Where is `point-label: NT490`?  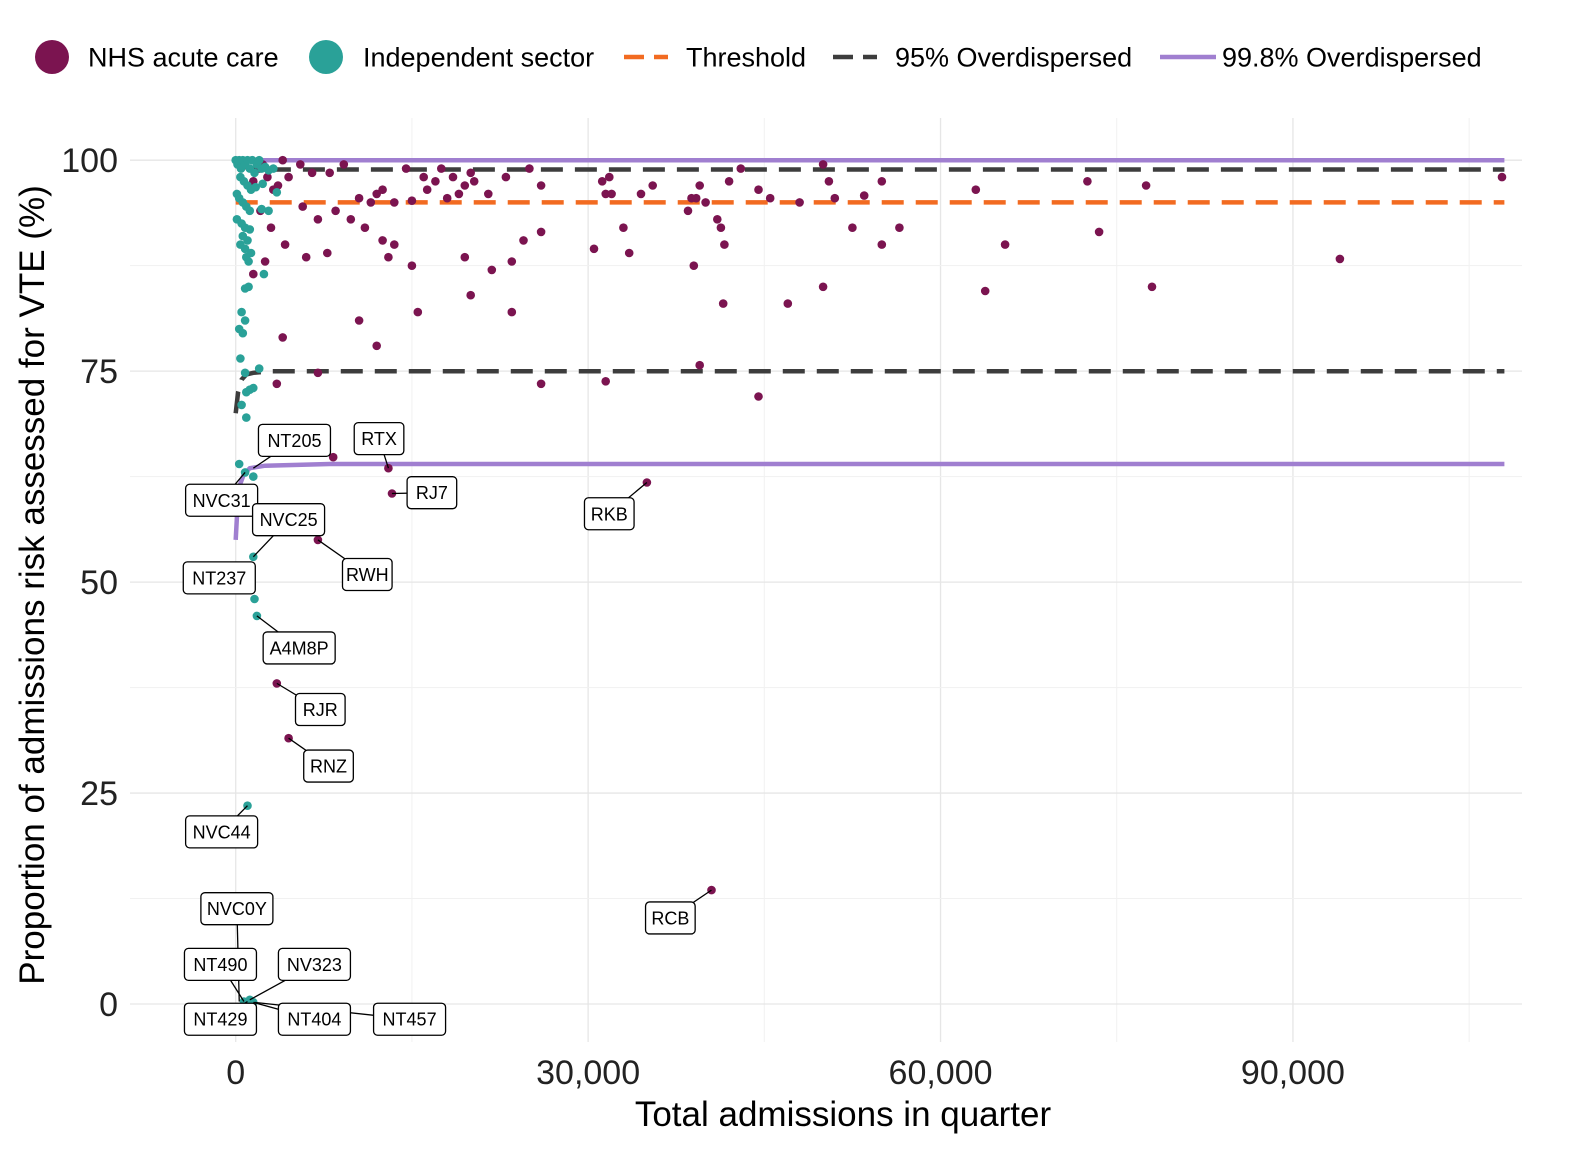
point-label: NT490 is located at coordinates (220, 965).